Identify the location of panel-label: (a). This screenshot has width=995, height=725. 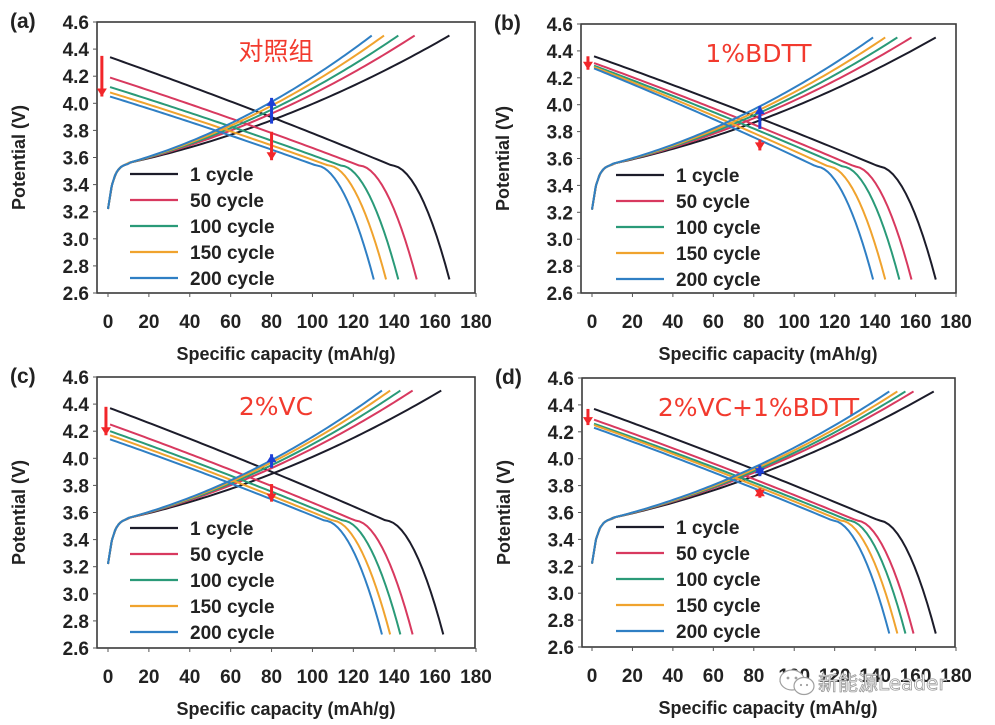
(23, 21).